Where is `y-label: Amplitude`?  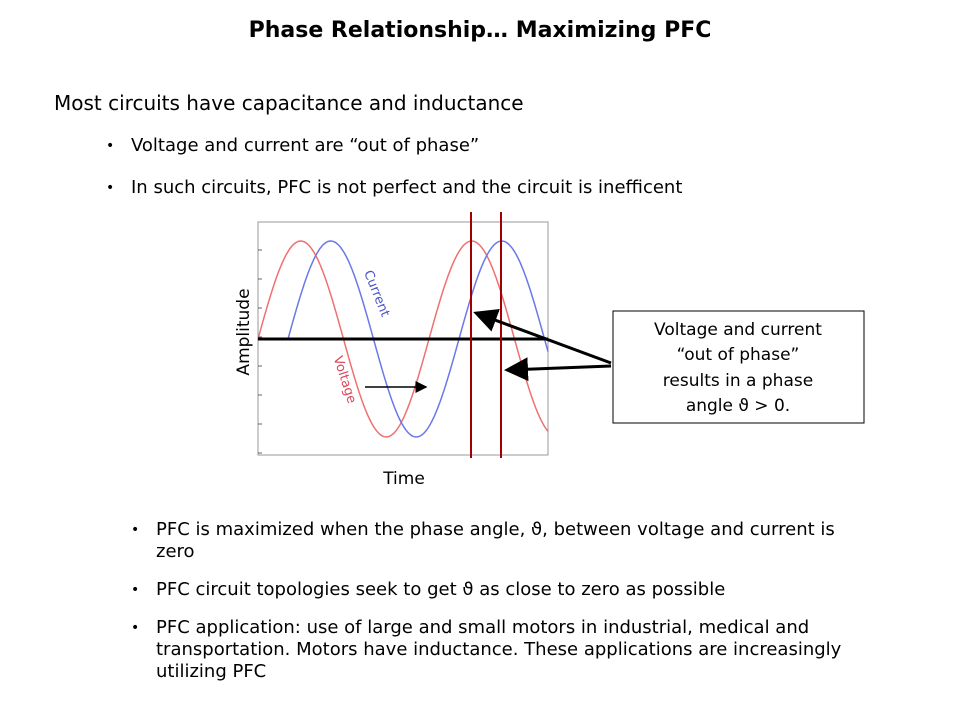 y-label: Amplitude is located at coordinates (244, 331).